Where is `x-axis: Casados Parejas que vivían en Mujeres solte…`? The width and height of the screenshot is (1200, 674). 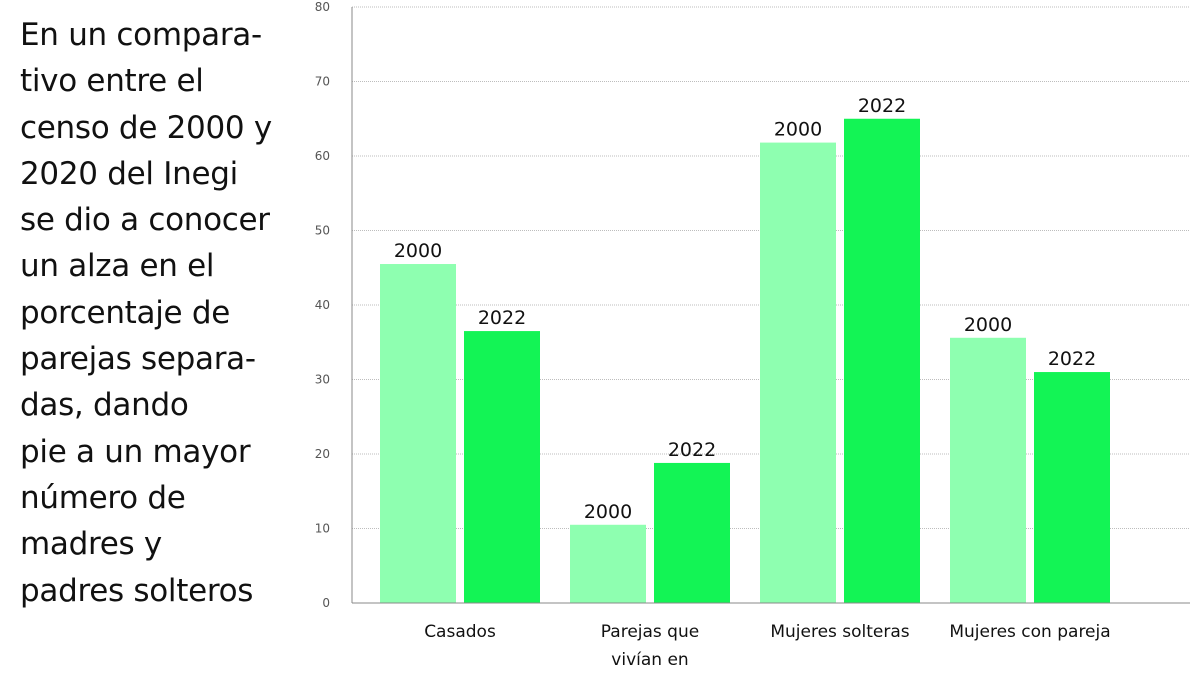 x-axis: Casados Parejas que vivían en Mujeres solte… is located at coordinates (771, 636).